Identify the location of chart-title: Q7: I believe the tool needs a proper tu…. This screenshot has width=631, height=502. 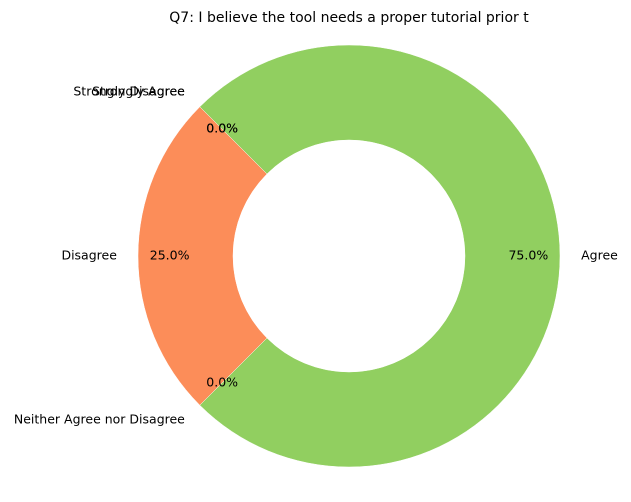
(349, 18).